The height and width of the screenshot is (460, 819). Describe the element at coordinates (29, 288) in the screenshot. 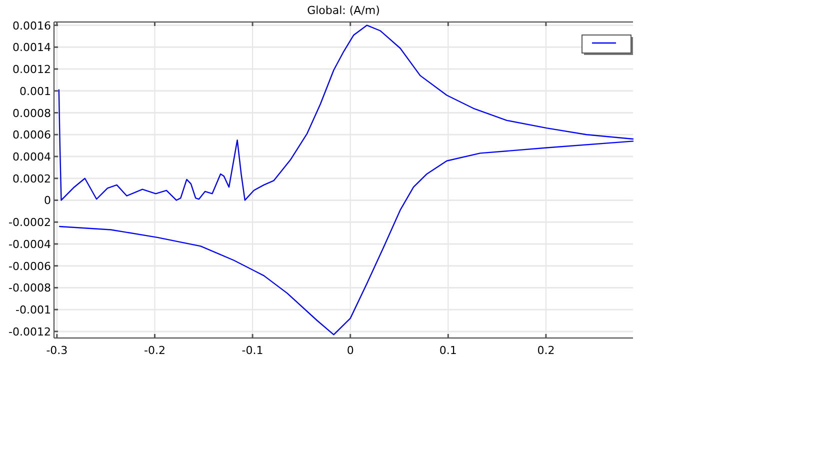

I see `y-tick-label: -0.0008` at that location.